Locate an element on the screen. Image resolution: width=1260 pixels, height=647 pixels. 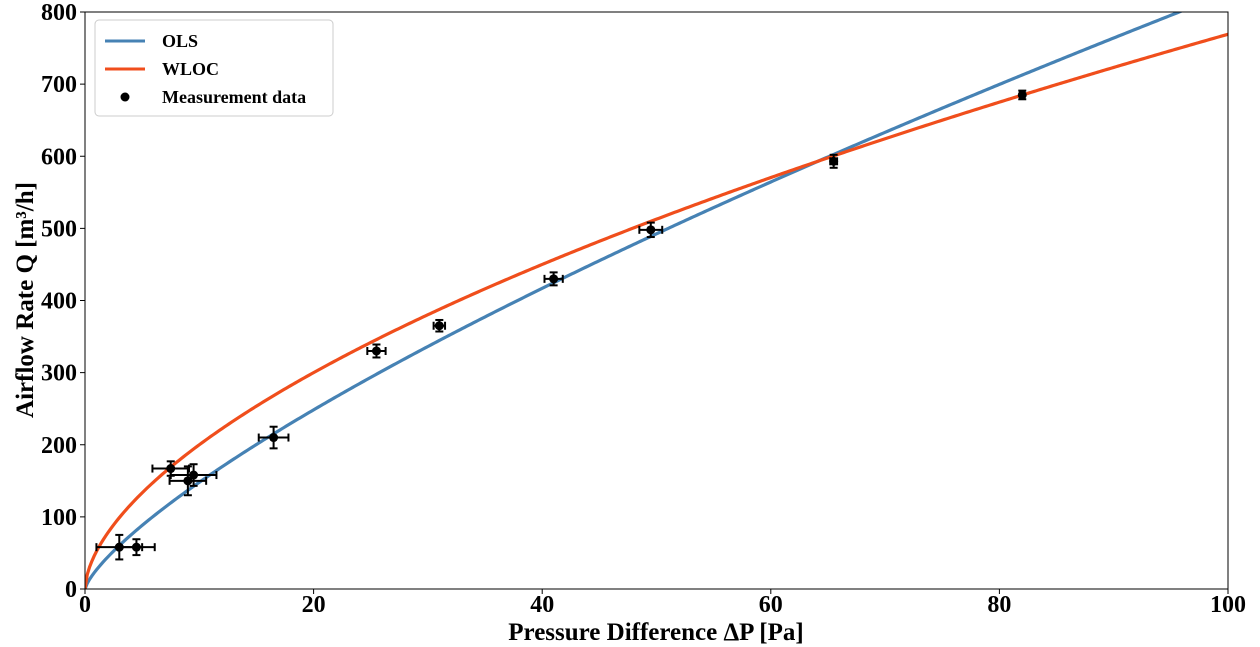
x-tick-label: 40 is located at coordinates (542, 605).